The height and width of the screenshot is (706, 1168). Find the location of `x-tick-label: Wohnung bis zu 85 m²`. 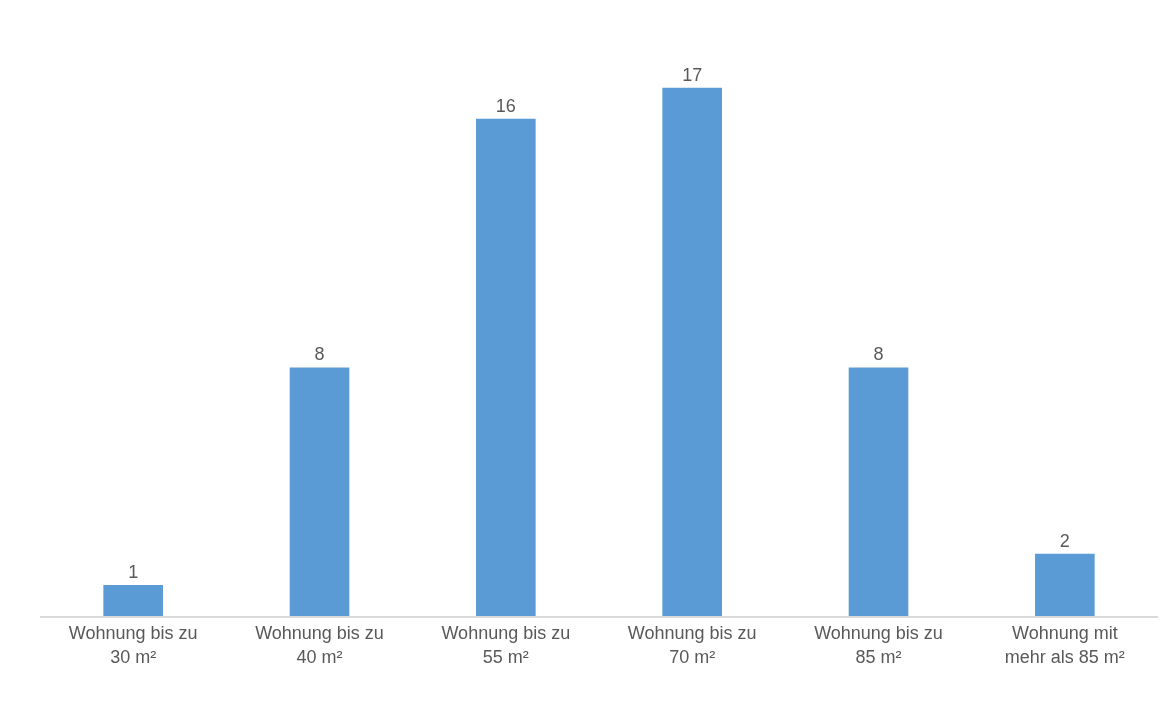

x-tick-label: Wohnung bis zu 85 m² is located at coordinates (878, 645).